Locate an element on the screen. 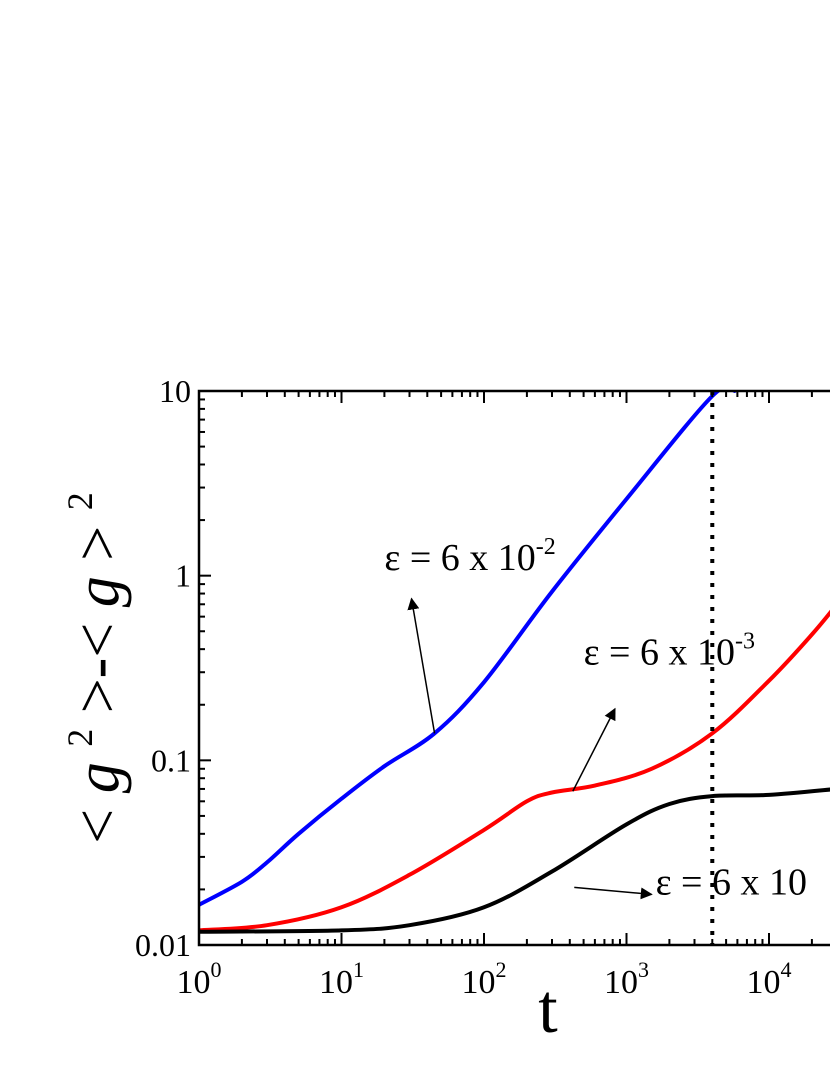  y-axis-label: < g 2 >-< g > 2 is located at coordinates (85, 668).